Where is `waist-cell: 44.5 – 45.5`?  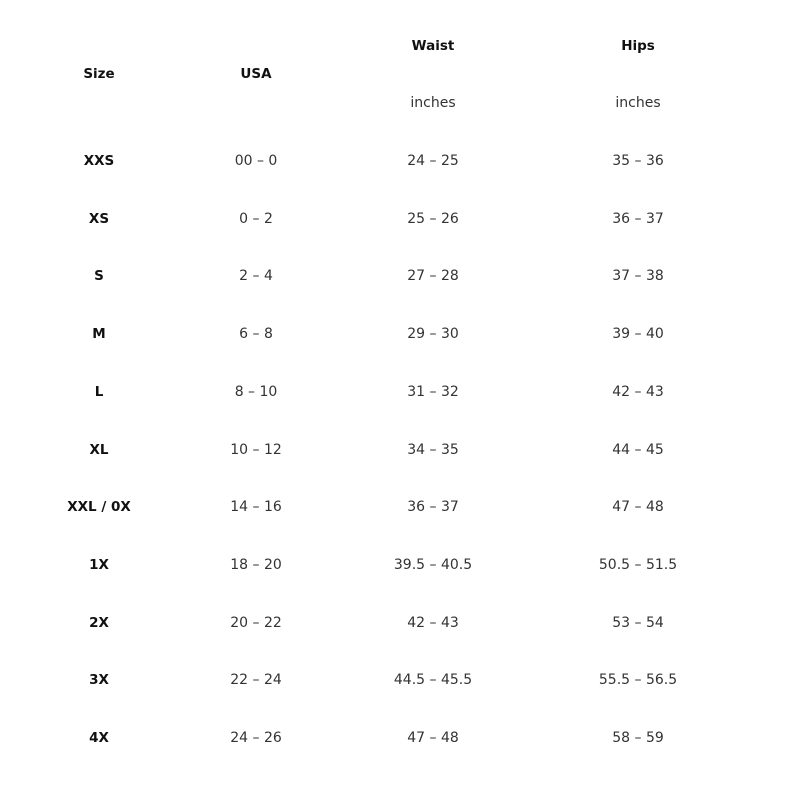
waist-cell: 44.5 – 45.5 is located at coordinates (433, 680).